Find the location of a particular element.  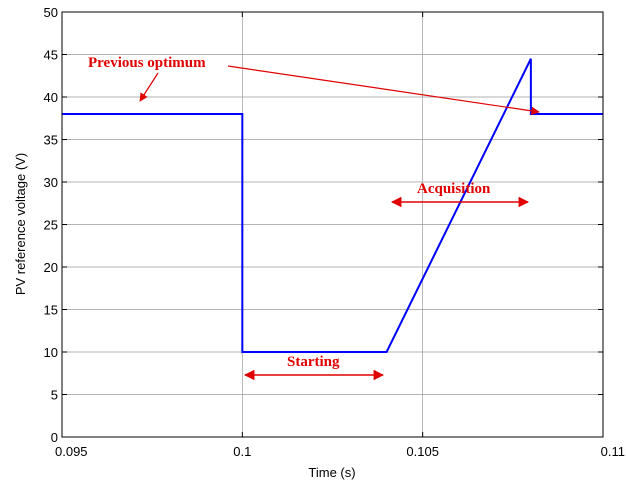

y-tick-label: 10 is located at coordinates (51, 352).